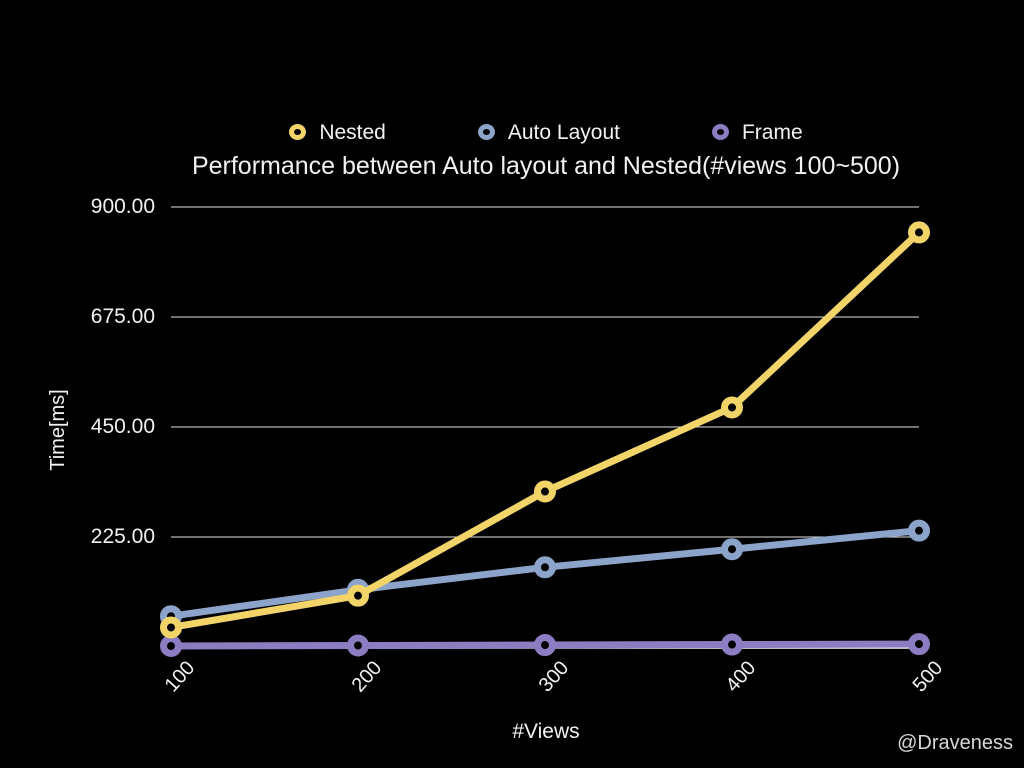 The image size is (1024, 768). Describe the element at coordinates (955, 743) in the screenshot. I see `watermark-credit: @Draveness` at that location.